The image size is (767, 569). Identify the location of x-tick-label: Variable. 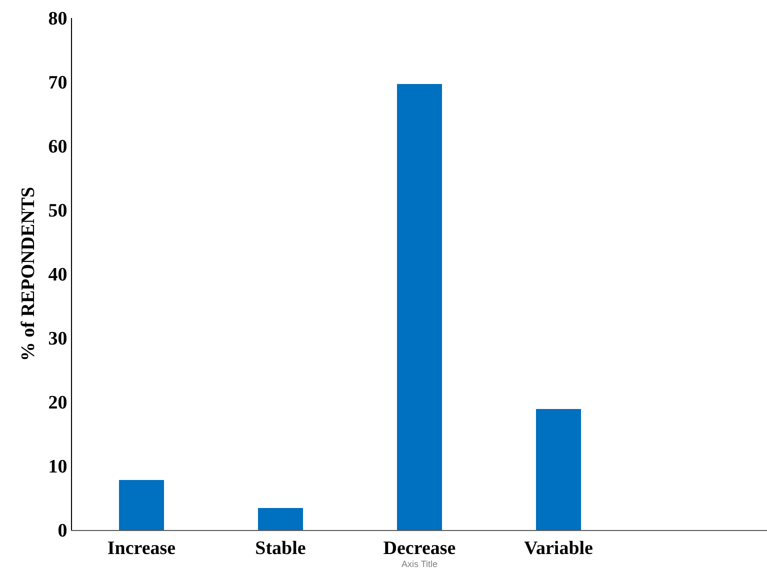
(558, 548).